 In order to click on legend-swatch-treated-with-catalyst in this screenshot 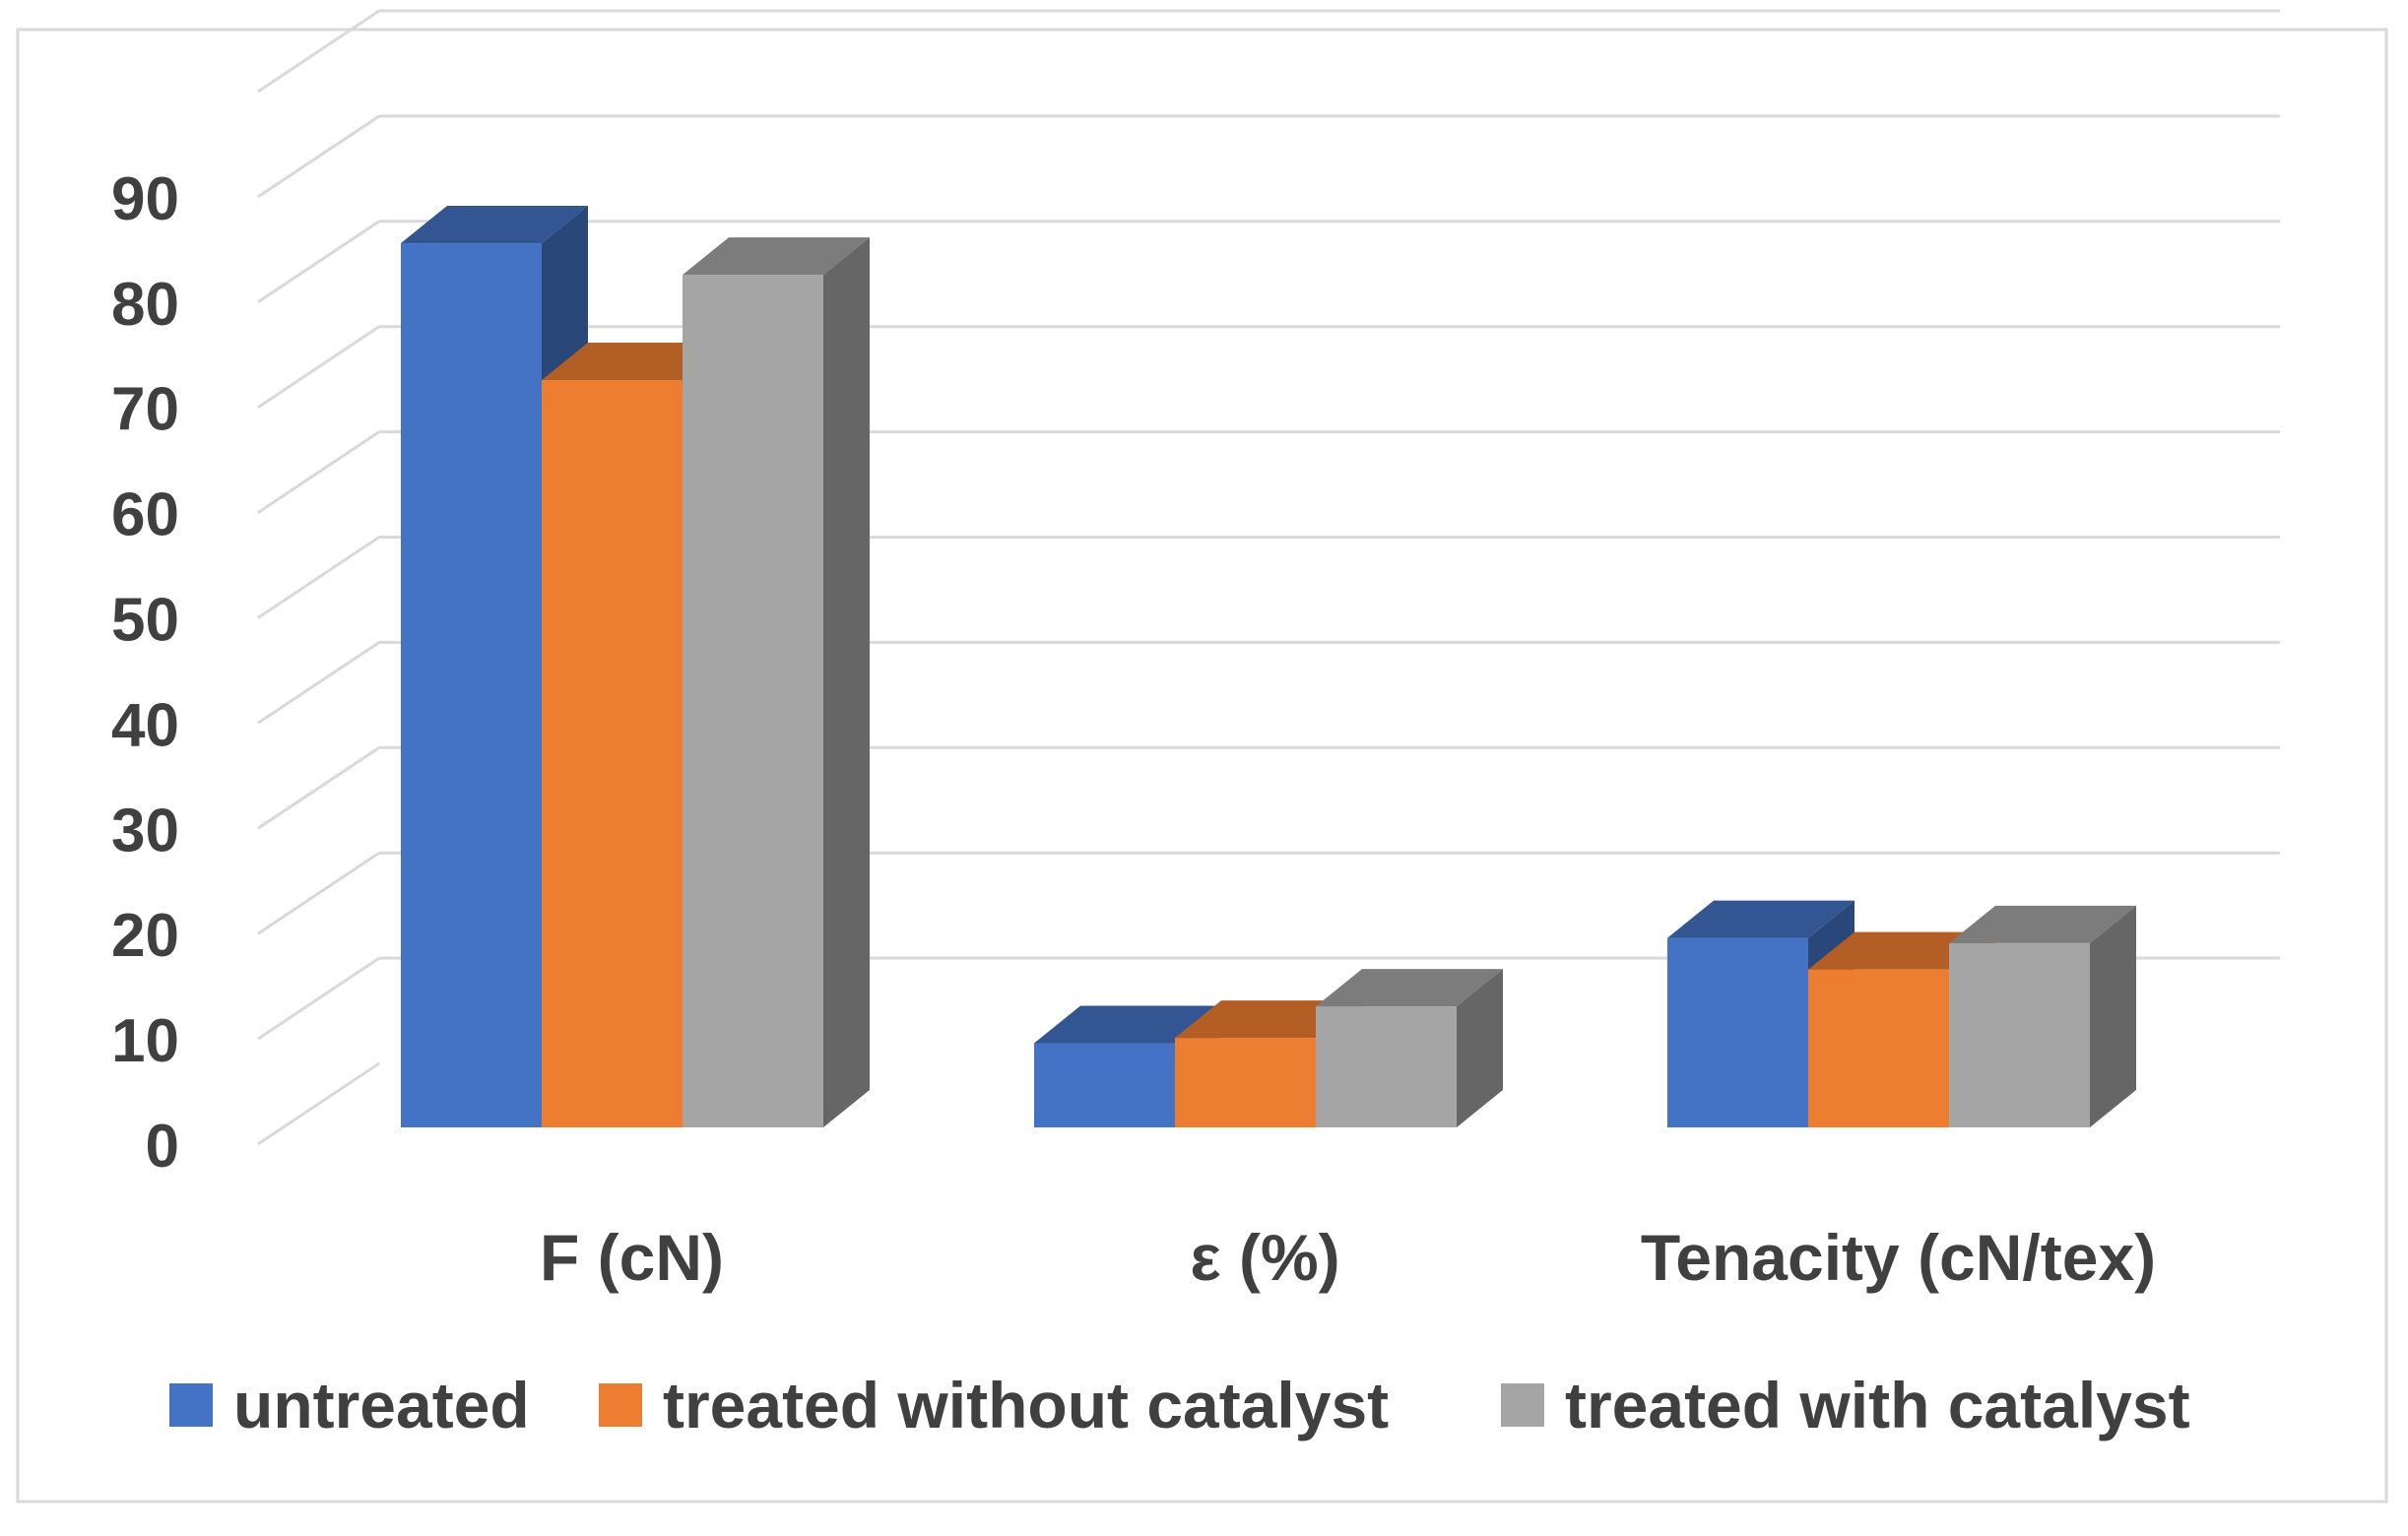, I will do `click(1523, 1405)`.